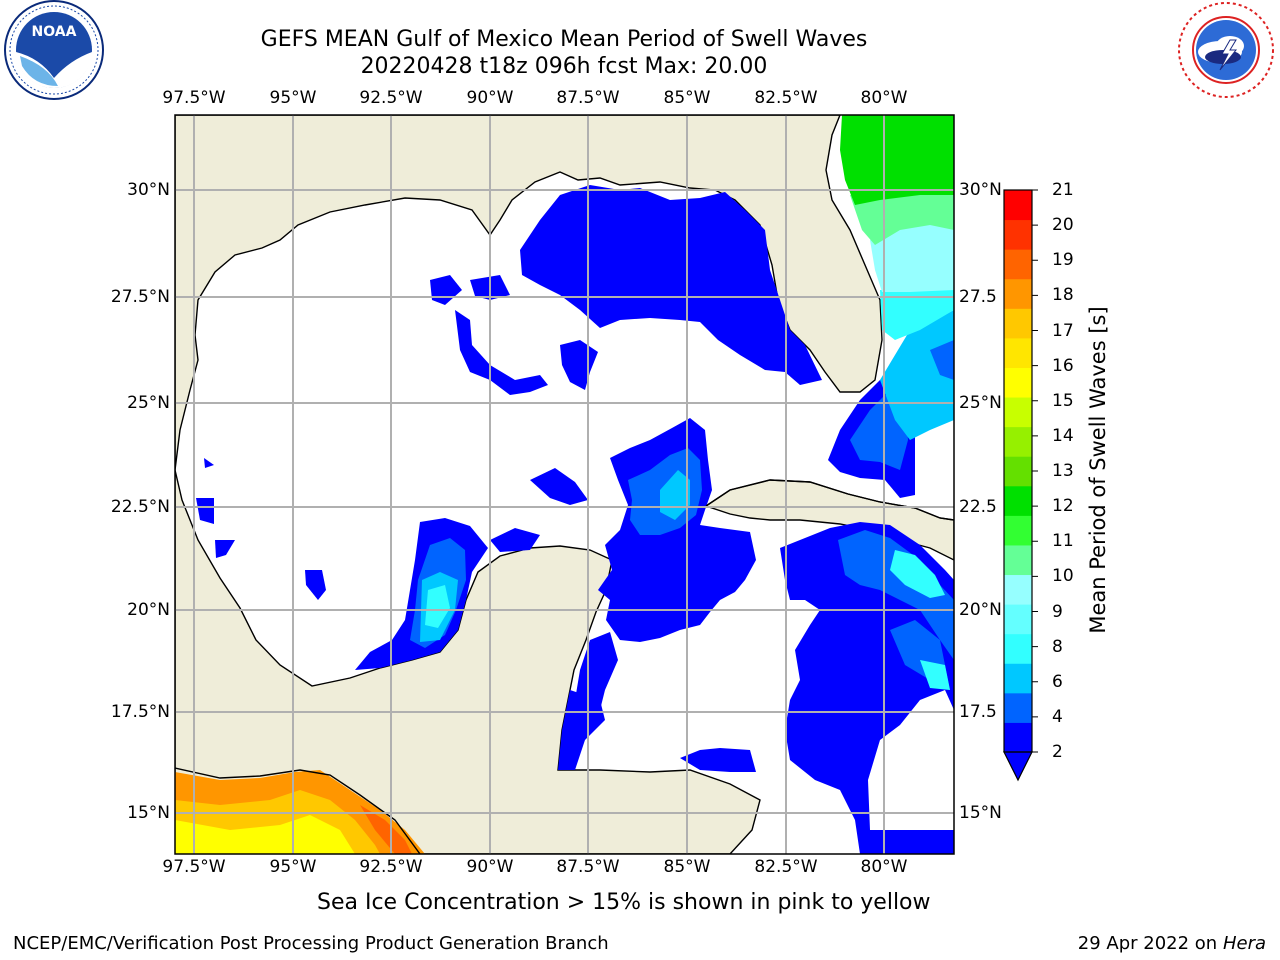  Describe the element at coordinates (1098, 470) in the screenshot. I see `colorbar-title: Mean Period of Swell Waves [s]` at that location.